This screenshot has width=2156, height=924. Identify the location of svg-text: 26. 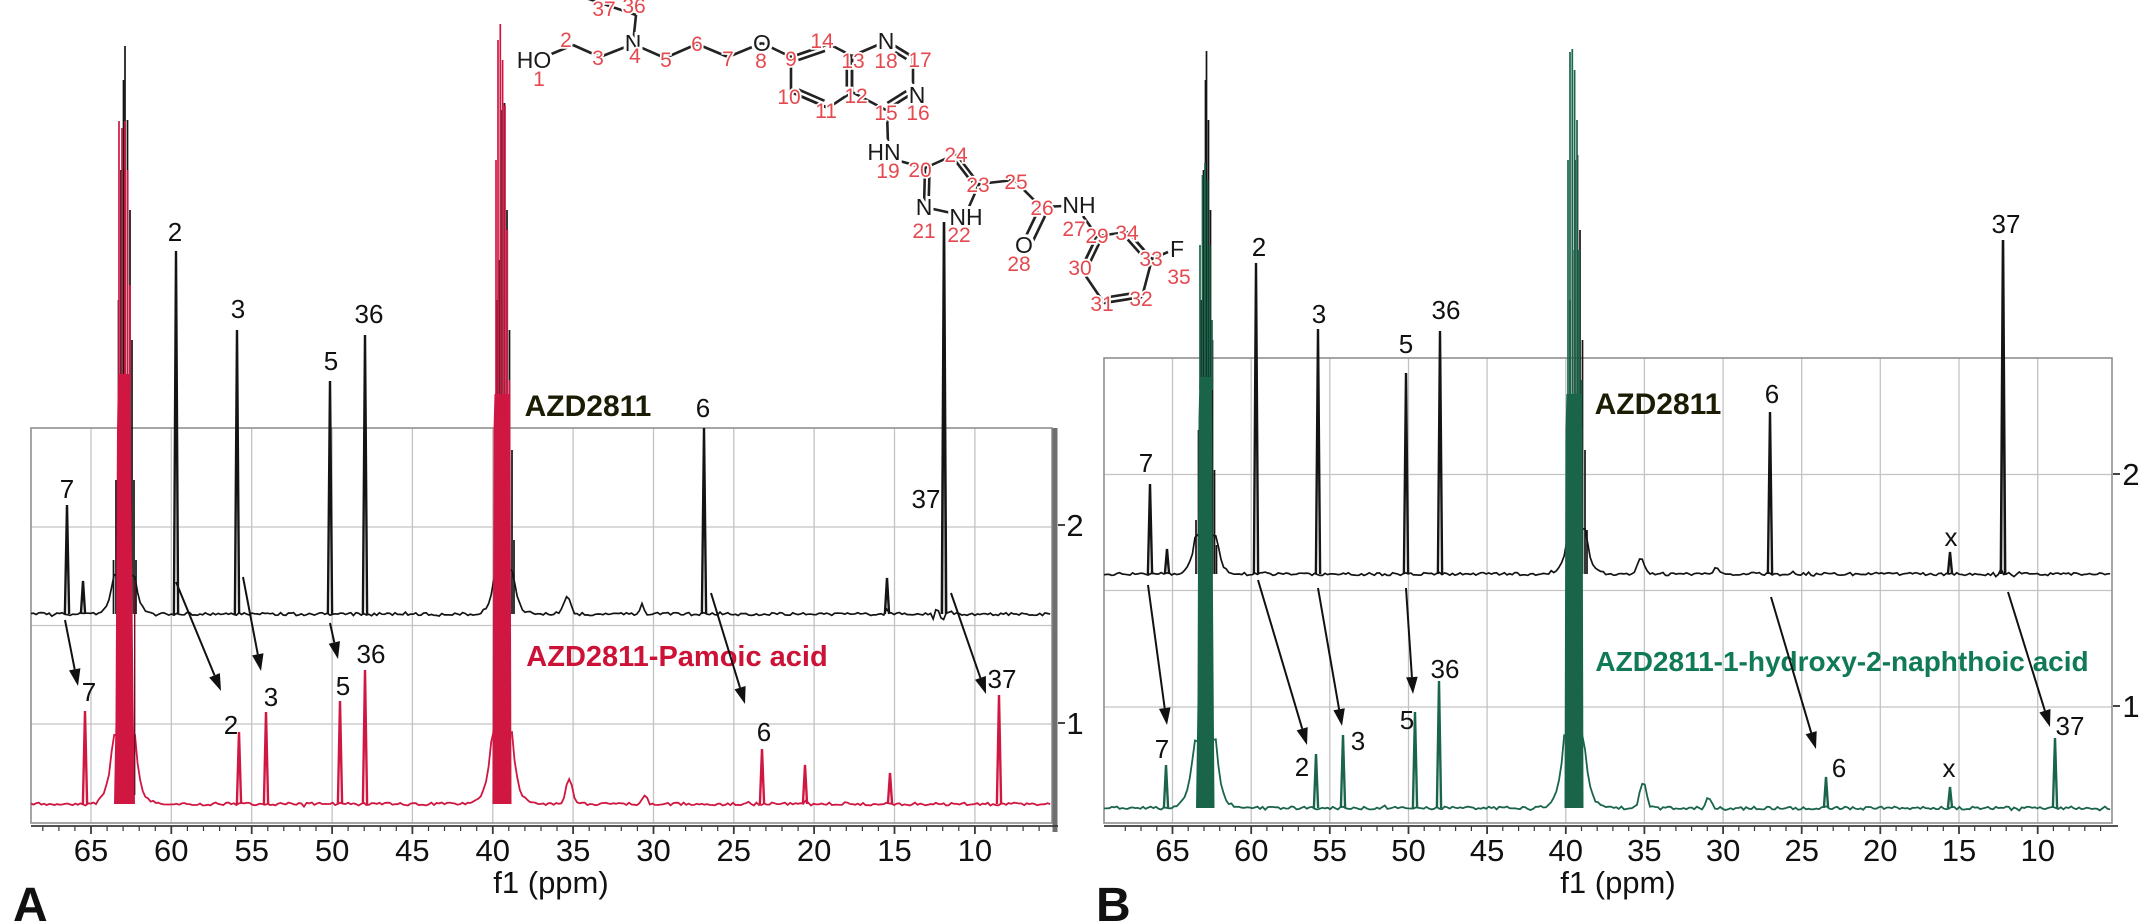
(1041, 208).